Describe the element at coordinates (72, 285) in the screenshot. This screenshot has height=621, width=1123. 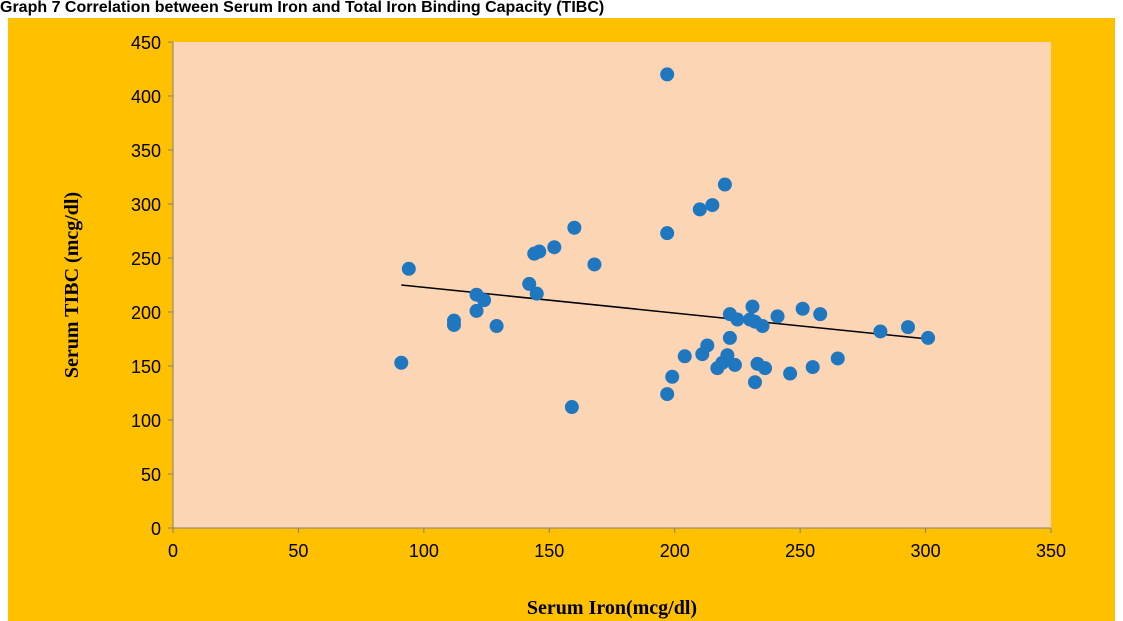
I see `y-axis-title: Serum TIBC (mcg/dl)` at that location.